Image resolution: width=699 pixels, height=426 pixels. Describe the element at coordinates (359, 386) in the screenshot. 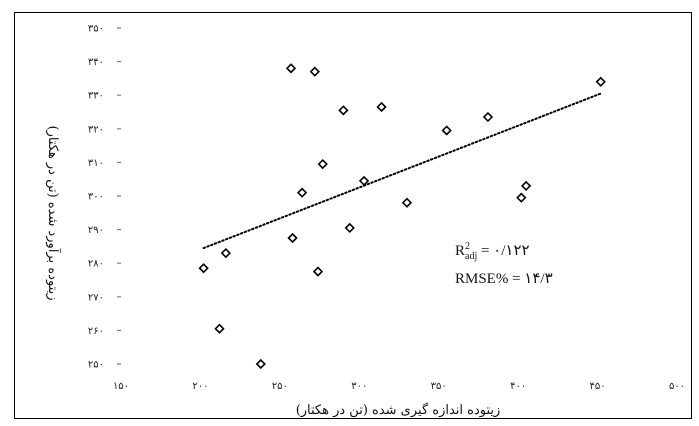

I see `x-tick-label: ۳۰۰` at that location.